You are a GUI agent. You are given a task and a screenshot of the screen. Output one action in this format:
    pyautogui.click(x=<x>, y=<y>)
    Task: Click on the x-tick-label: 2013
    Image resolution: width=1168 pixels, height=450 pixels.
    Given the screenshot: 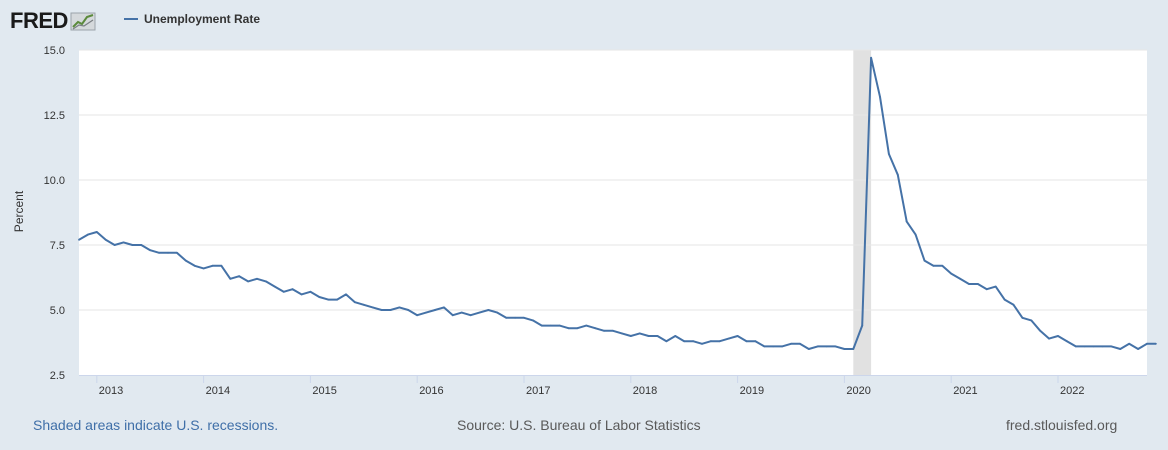 What is the action you would take?
    pyautogui.click(x=111, y=391)
    